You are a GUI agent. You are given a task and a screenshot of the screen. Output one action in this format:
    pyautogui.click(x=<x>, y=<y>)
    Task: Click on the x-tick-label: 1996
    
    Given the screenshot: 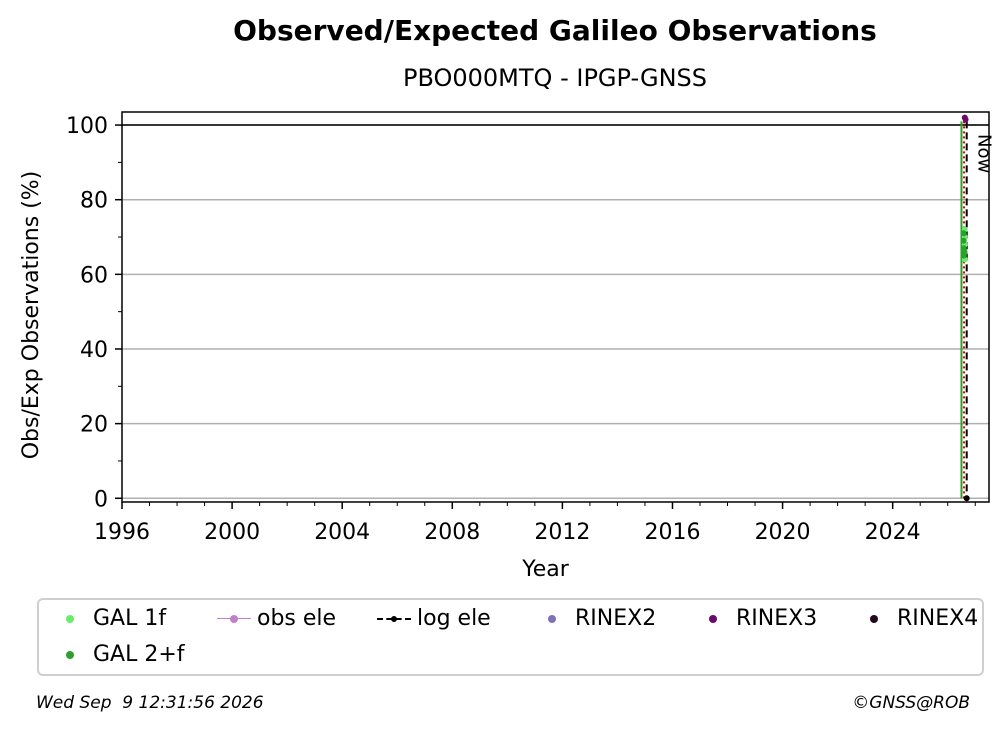 What is the action you would take?
    pyautogui.click(x=122, y=532)
    